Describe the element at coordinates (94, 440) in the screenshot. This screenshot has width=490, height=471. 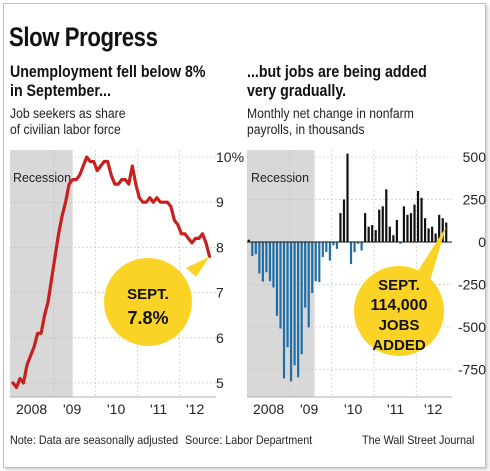
I see `footer-note: Note: Data are seasonally adjusted` at that location.